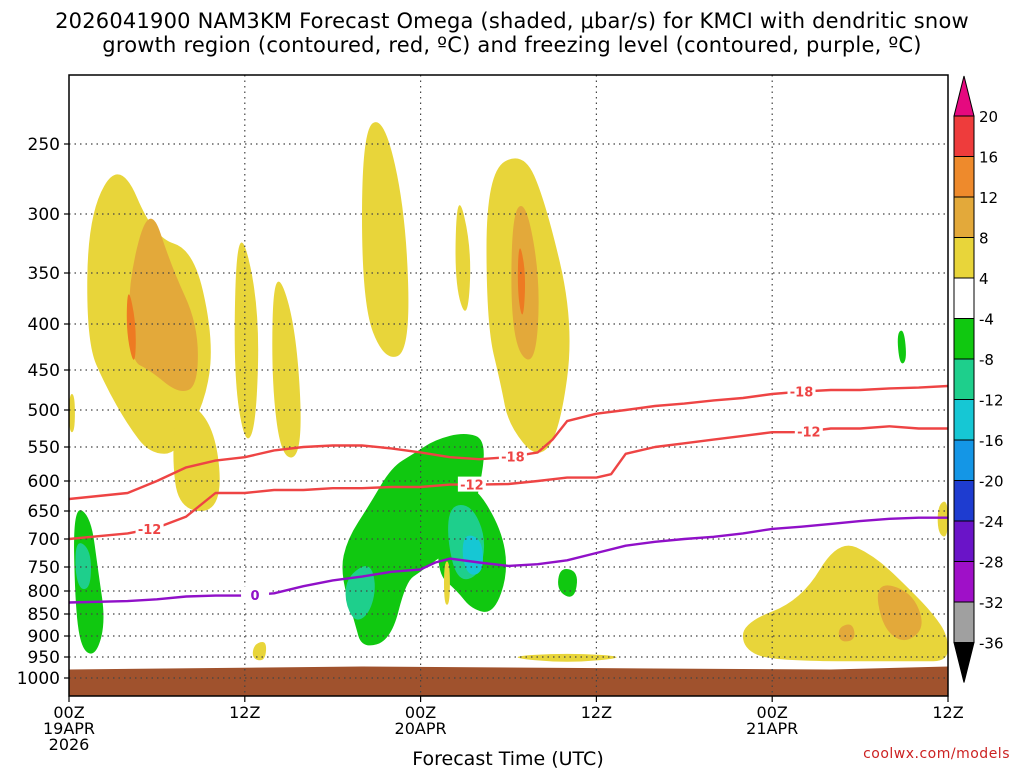 The width and height of the screenshot is (1024, 768). I want to click on y-tick-label-600: 600, so click(44, 482).